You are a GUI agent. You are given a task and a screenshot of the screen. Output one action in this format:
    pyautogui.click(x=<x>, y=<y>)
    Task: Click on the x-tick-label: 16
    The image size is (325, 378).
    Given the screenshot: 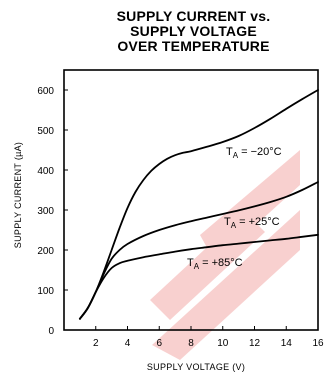 What is the action you would take?
    pyautogui.click(x=318, y=343)
    